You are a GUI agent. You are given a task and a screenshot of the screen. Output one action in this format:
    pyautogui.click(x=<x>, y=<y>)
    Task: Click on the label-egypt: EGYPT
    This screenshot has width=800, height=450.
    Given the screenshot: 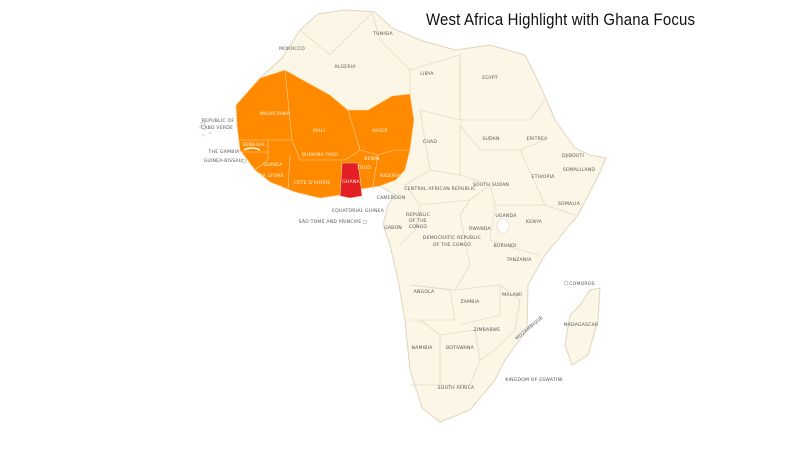 What is the action you would take?
    pyautogui.click(x=490, y=78)
    